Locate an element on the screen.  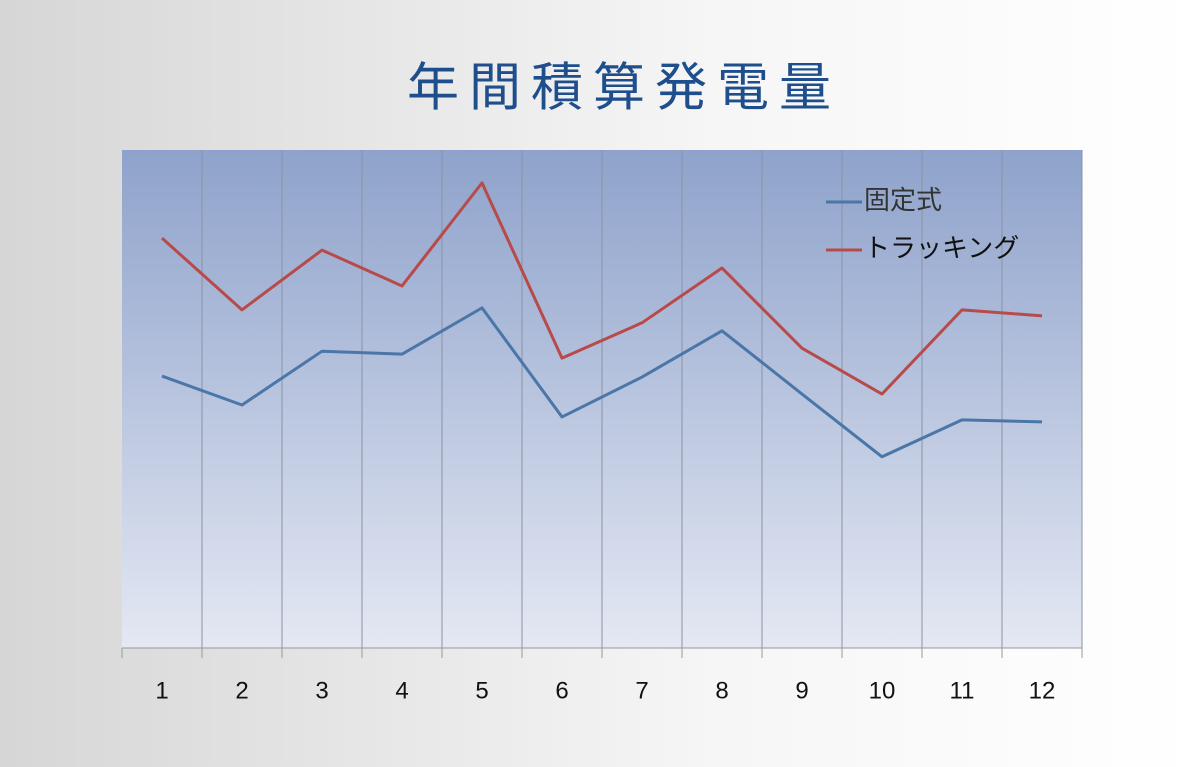
x-tick-label: 11 is located at coordinates (962, 690).